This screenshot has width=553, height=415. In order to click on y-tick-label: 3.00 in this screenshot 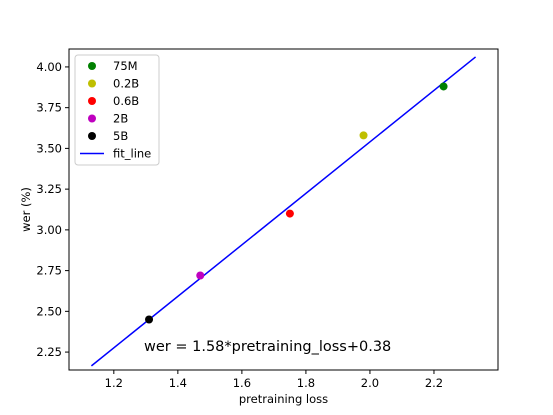, I will do `click(49, 230)`.